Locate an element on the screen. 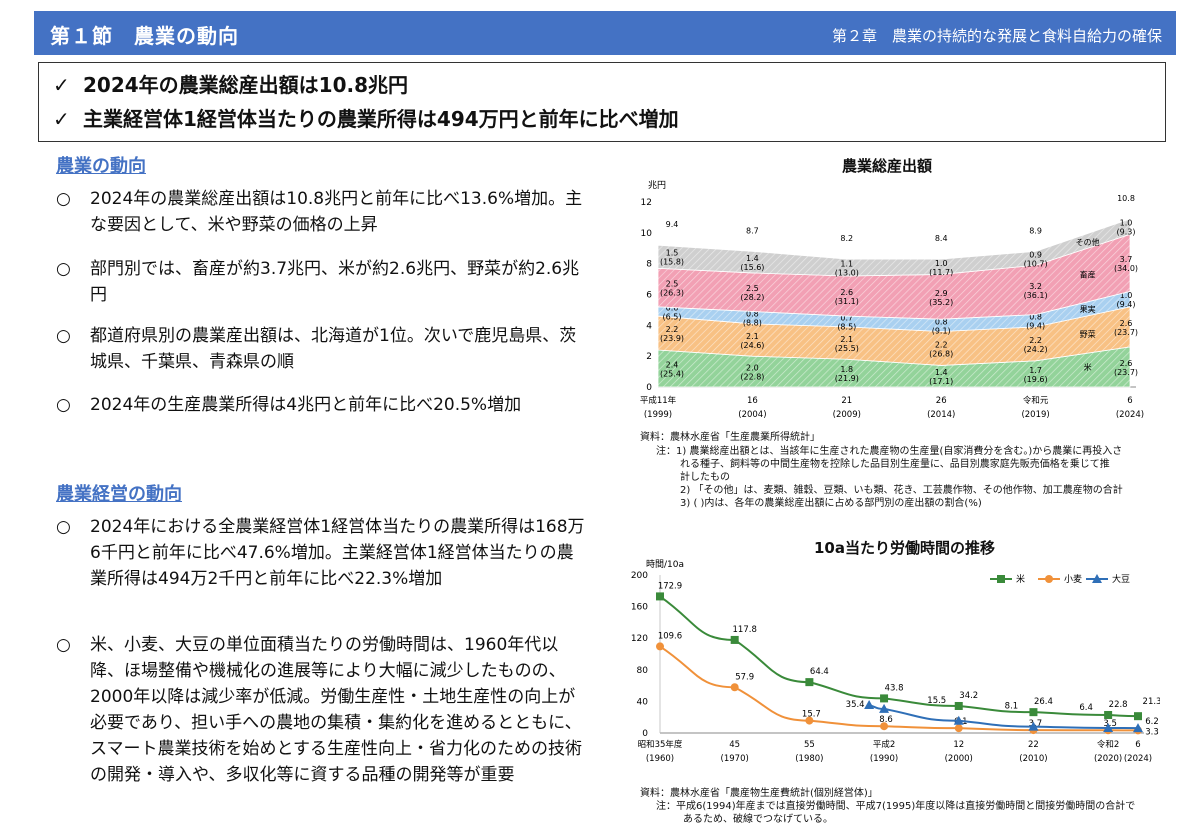  chart2-source: 資料：農林水産省「農産物生産費統計(個別経営体)」 is located at coordinates (759, 793).